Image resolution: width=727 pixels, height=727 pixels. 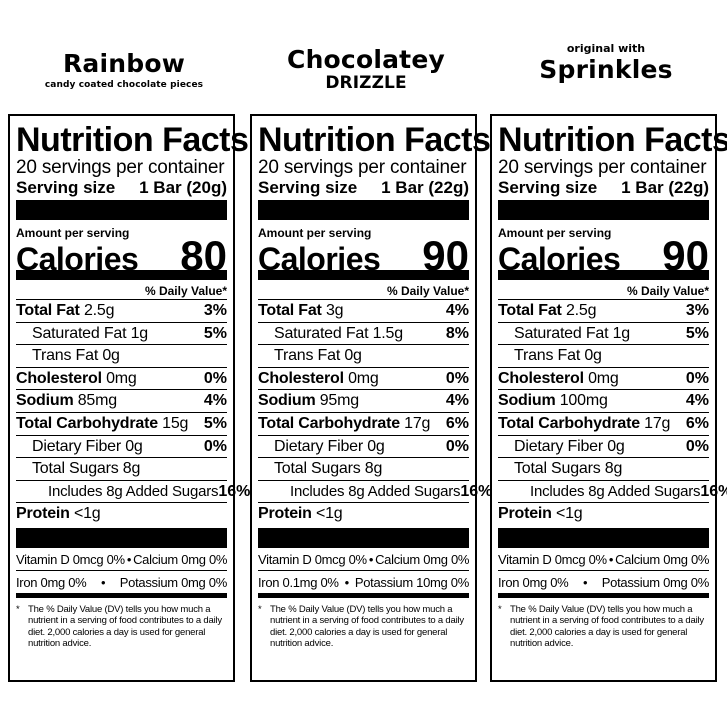 I want to click on vitamin-row-2: Iron 0.1mg 0% • Potassium 10mg 0%, so click(x=363, y=584).